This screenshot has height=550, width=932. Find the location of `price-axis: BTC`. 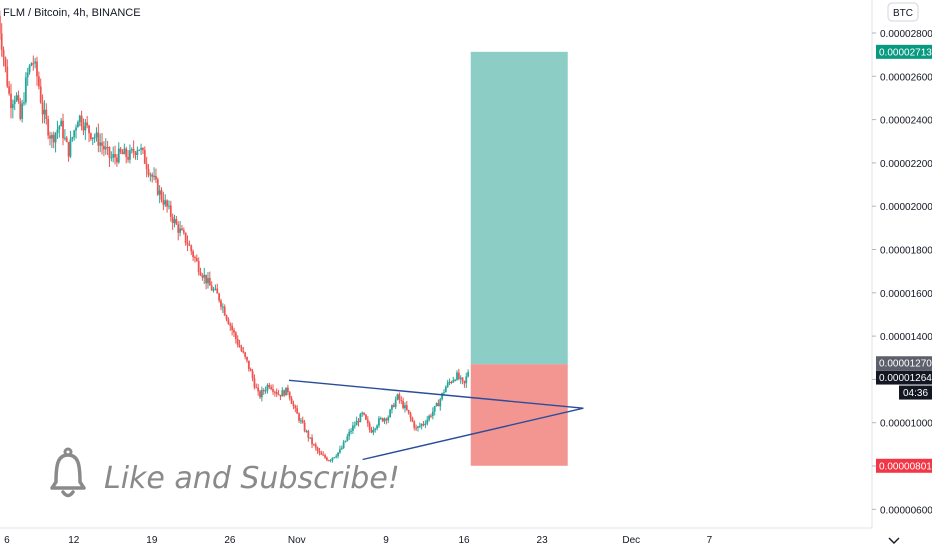

price-axis: BTC is located at coordinates (895, 264).